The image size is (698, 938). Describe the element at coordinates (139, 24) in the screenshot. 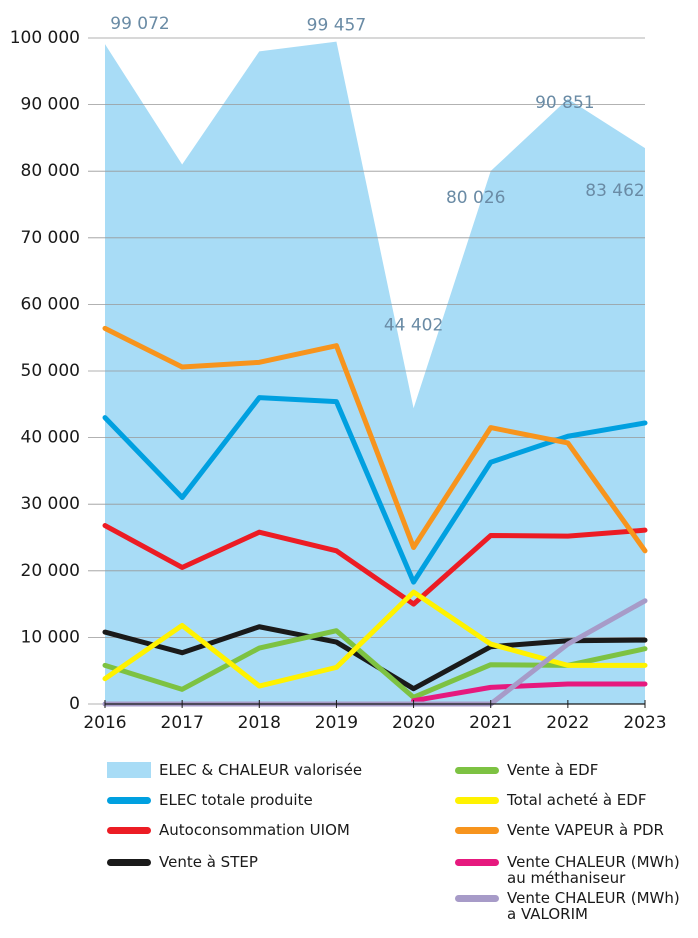

I see `value-label: 99 072` at that location.